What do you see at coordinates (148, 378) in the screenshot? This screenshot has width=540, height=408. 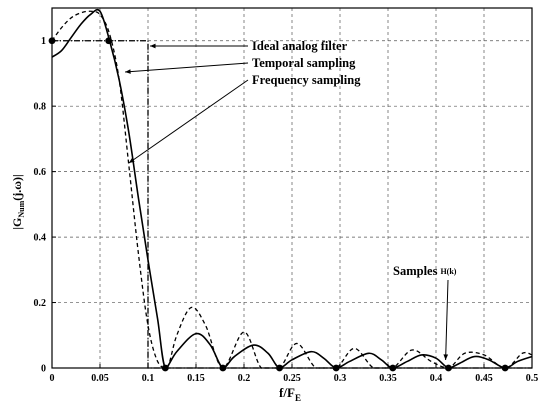 I see `x-tick-label: 0.1` at bounding box center [148, 378].